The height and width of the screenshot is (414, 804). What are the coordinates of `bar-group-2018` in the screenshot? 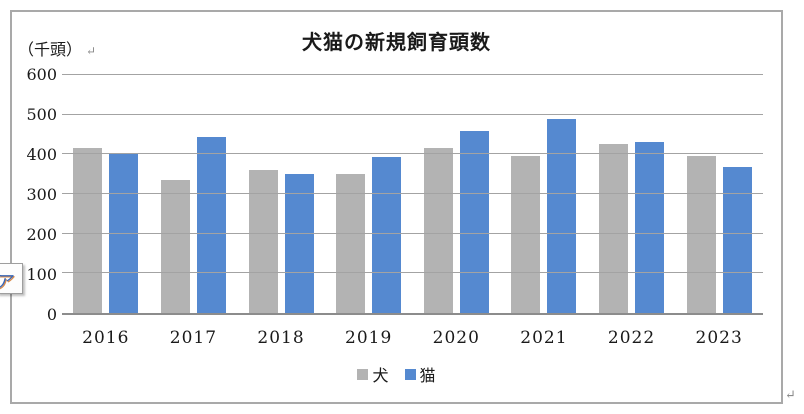 It's located at (281, 194).